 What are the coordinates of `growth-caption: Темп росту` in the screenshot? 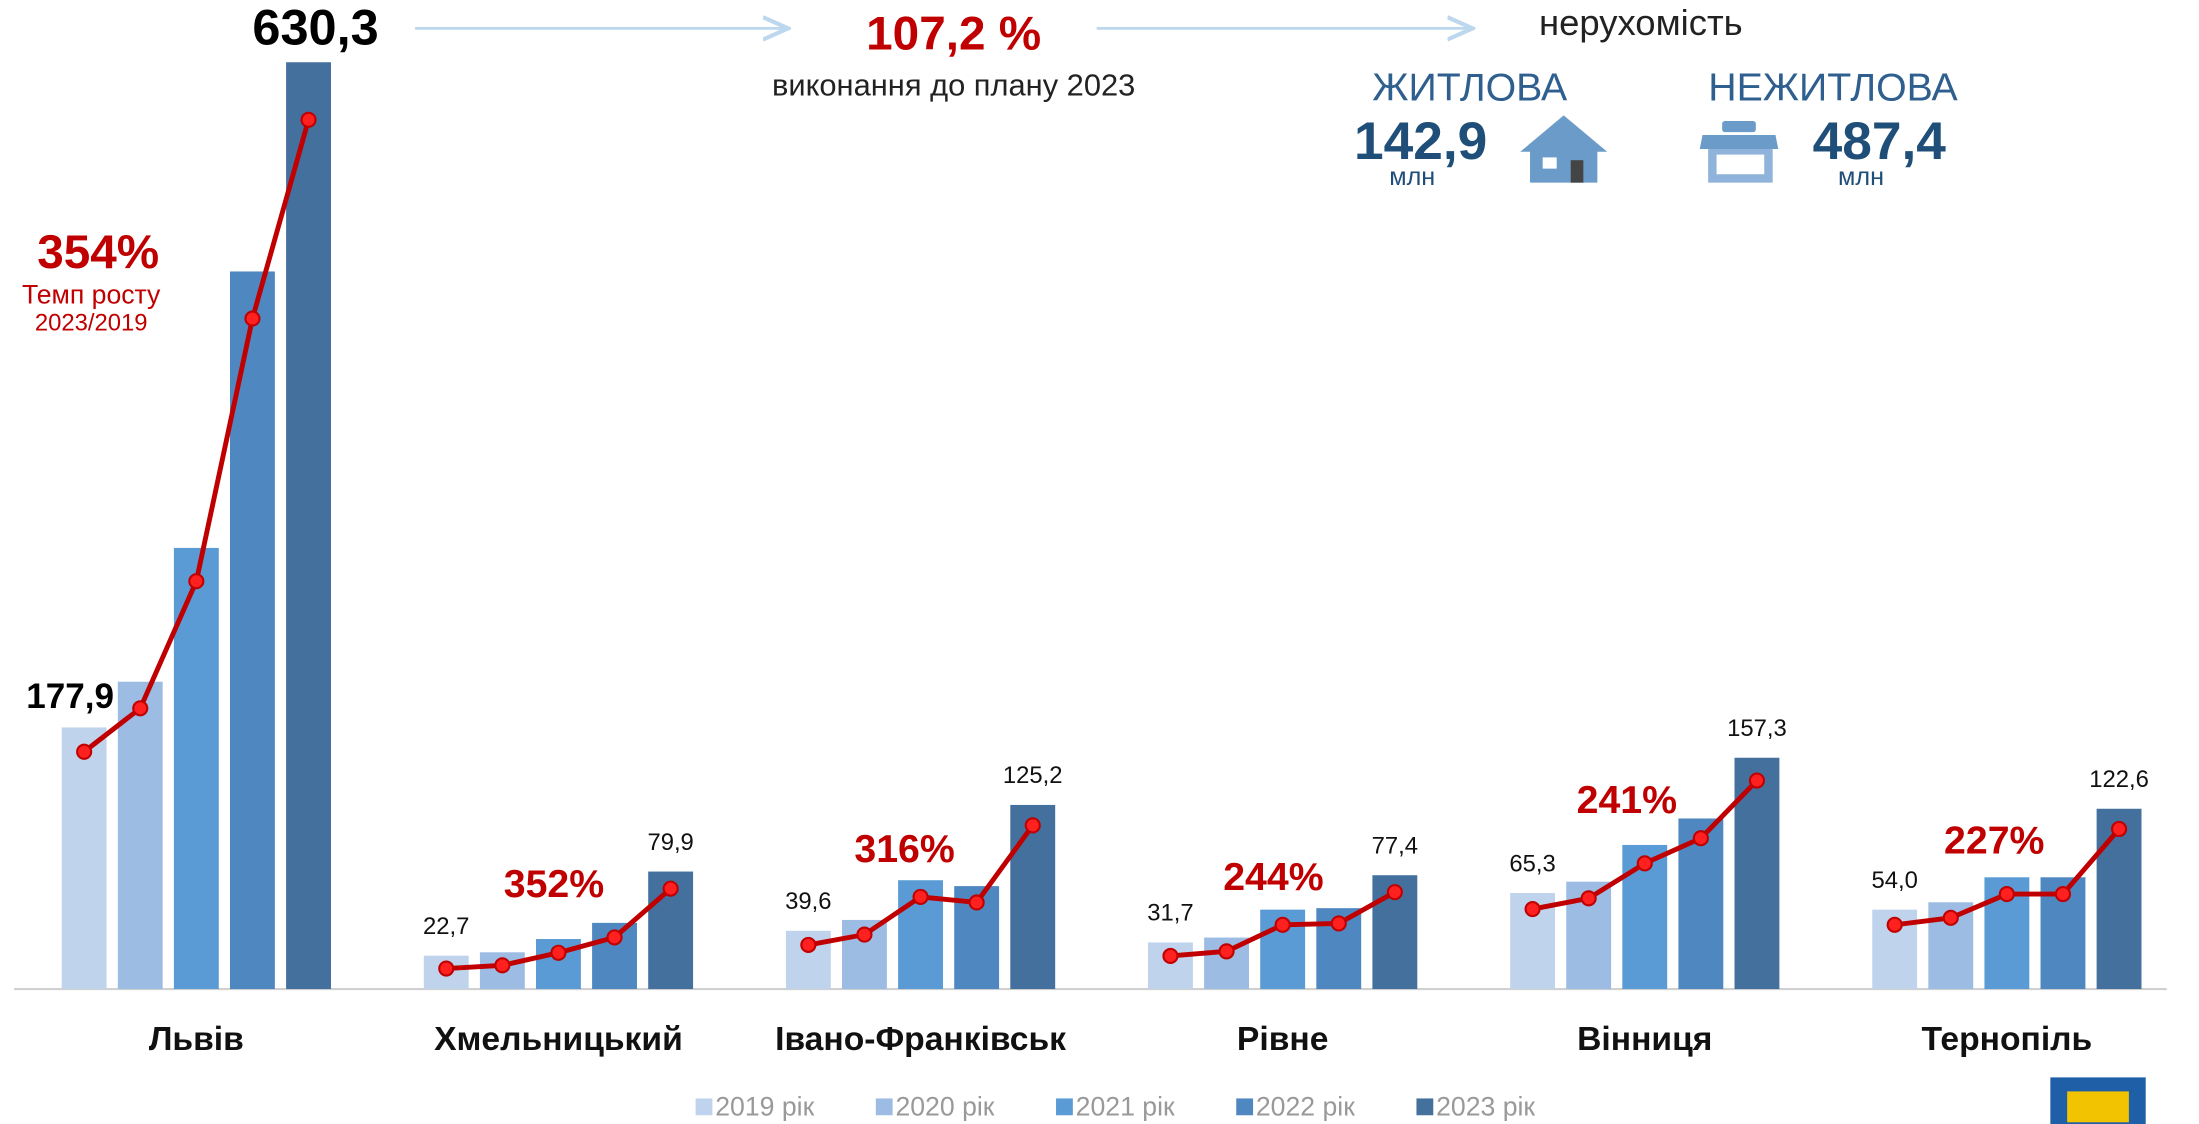 It's located at (91, 294).